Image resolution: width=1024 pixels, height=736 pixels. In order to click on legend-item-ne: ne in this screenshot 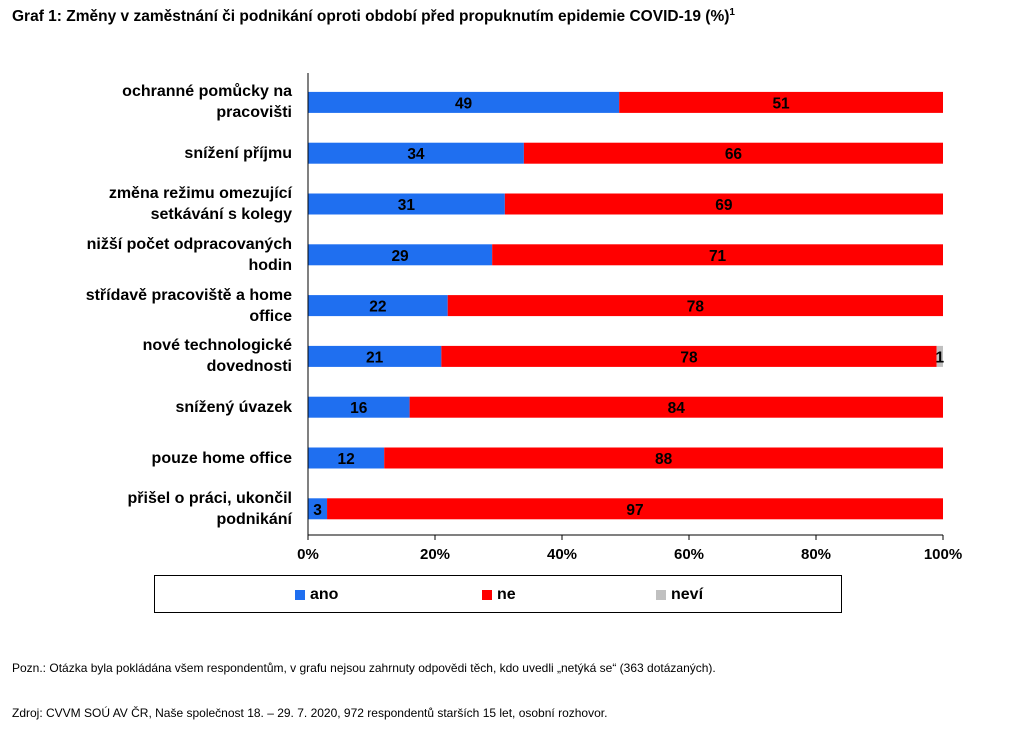, I will do `click(499, 595)`.